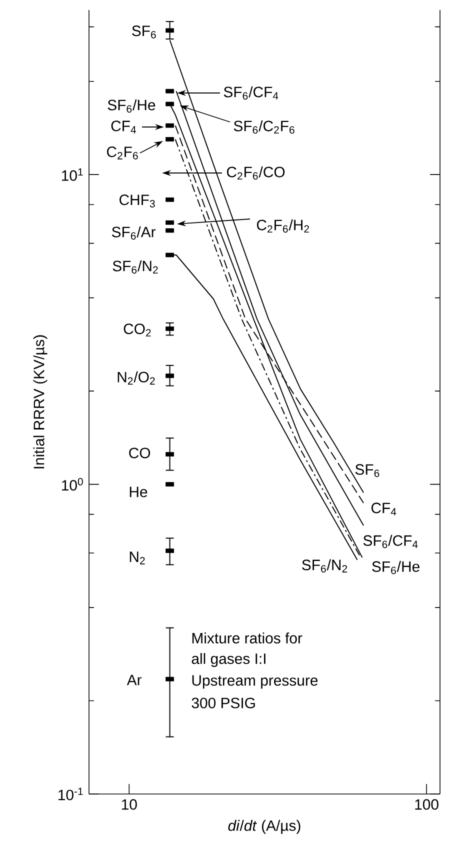 This screenshot has height=848, width=459. I want to click on annotation: SF$_{6}$/C$_{2}$F$_{6}$, so click(264, 127).